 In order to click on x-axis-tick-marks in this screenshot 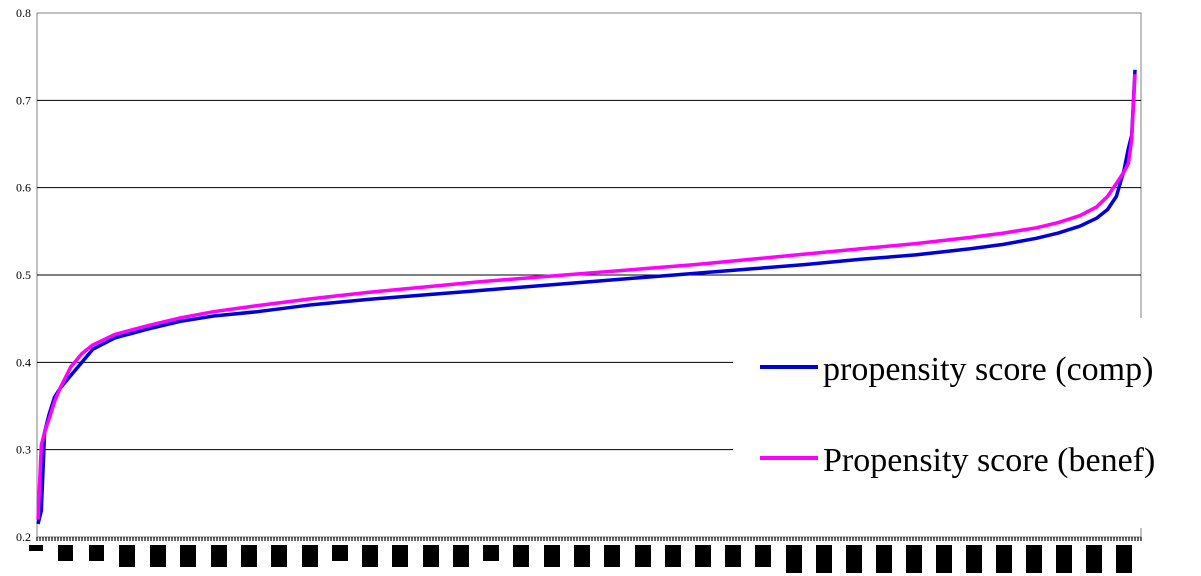, I will do `click(589, 539)`.